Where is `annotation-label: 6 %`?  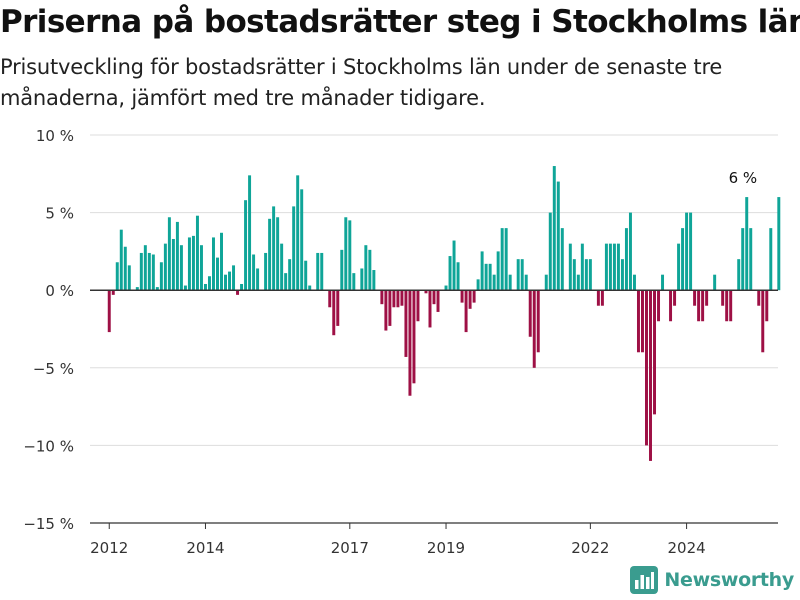 annotation-label: 6 % is located at coordinates (743, 178).